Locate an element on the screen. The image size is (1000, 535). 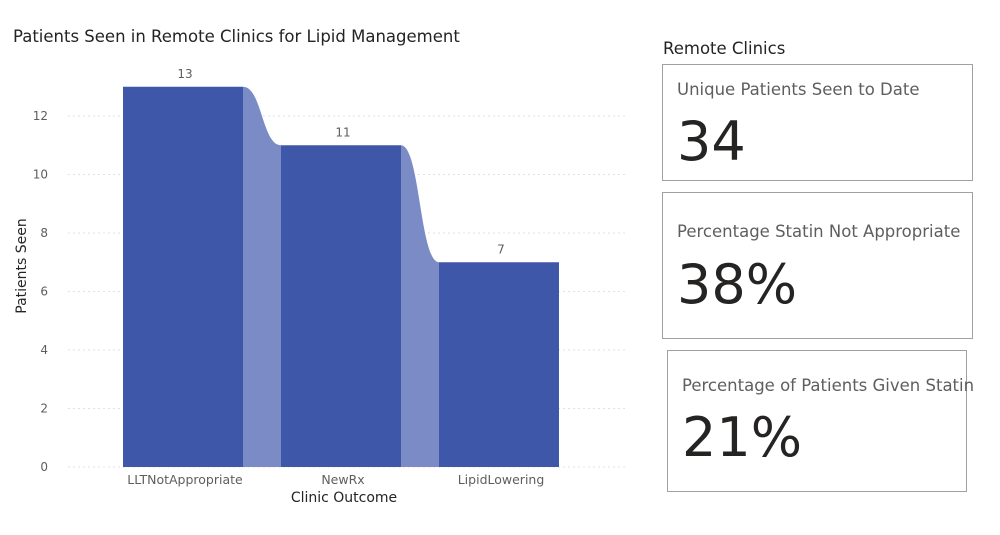
data-label: 7 is located at coordinates (501, 249).